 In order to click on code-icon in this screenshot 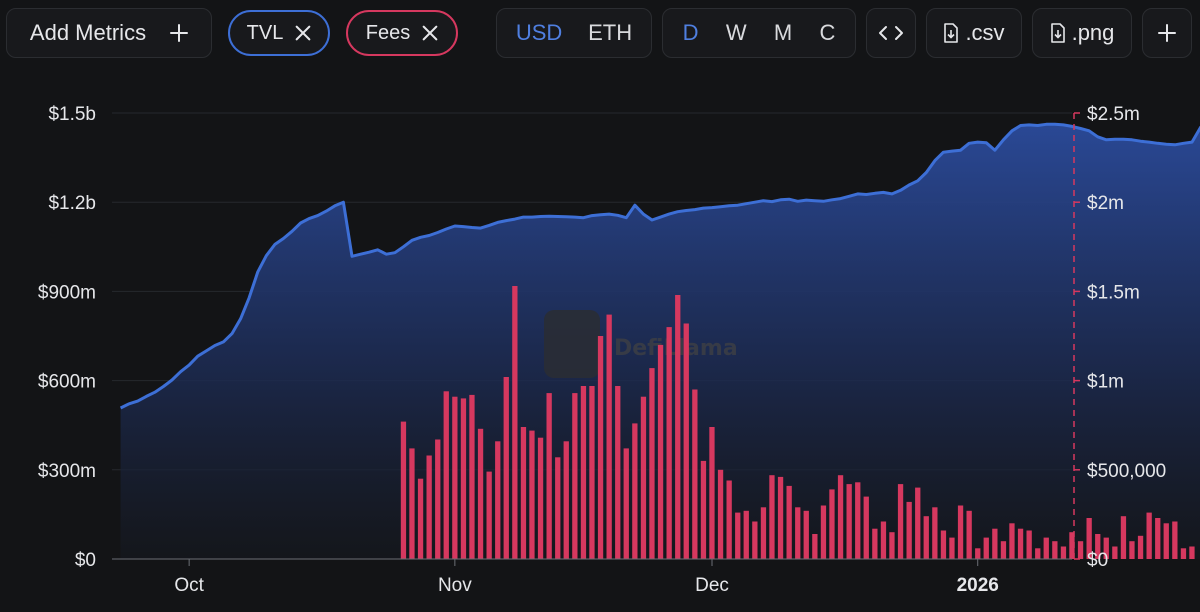, I will do `click(891, 33)`.